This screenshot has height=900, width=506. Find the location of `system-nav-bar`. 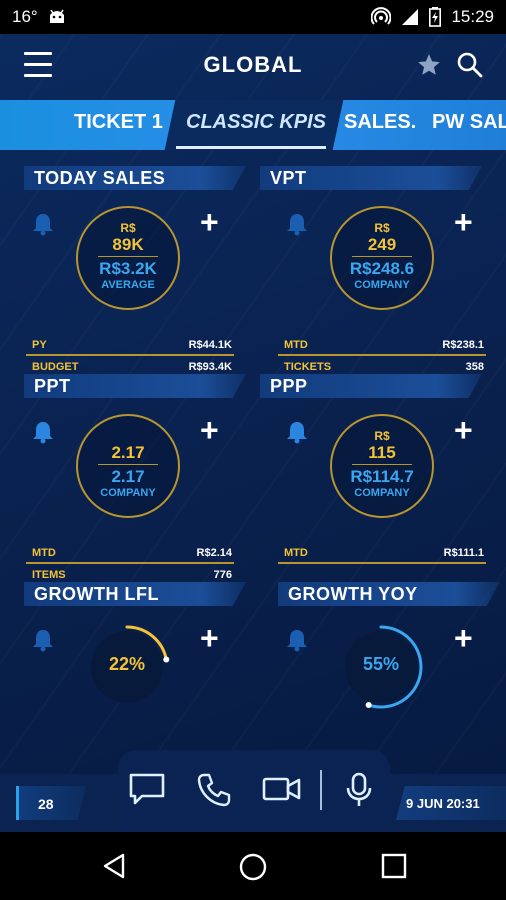

system-nav-bar is located at coordinates (253, 866).